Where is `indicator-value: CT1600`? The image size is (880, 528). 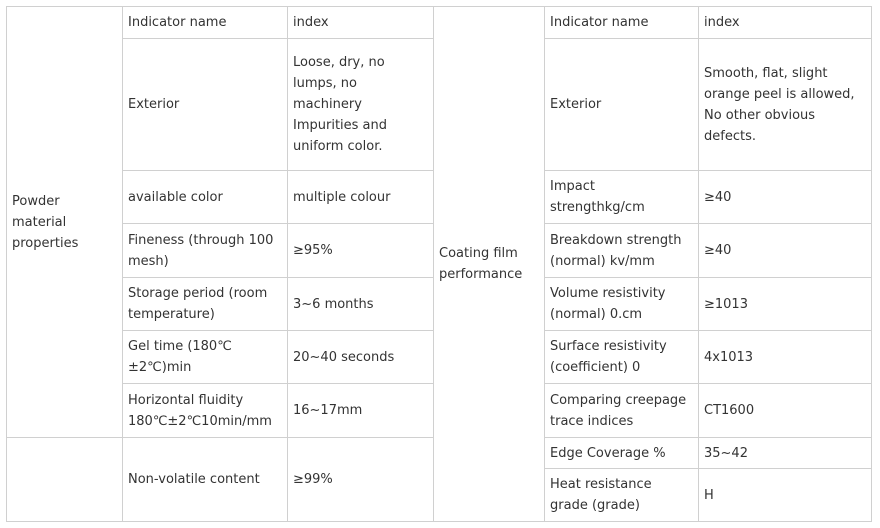 indicator-value: CT1600 is located at coordinates (785, 410).